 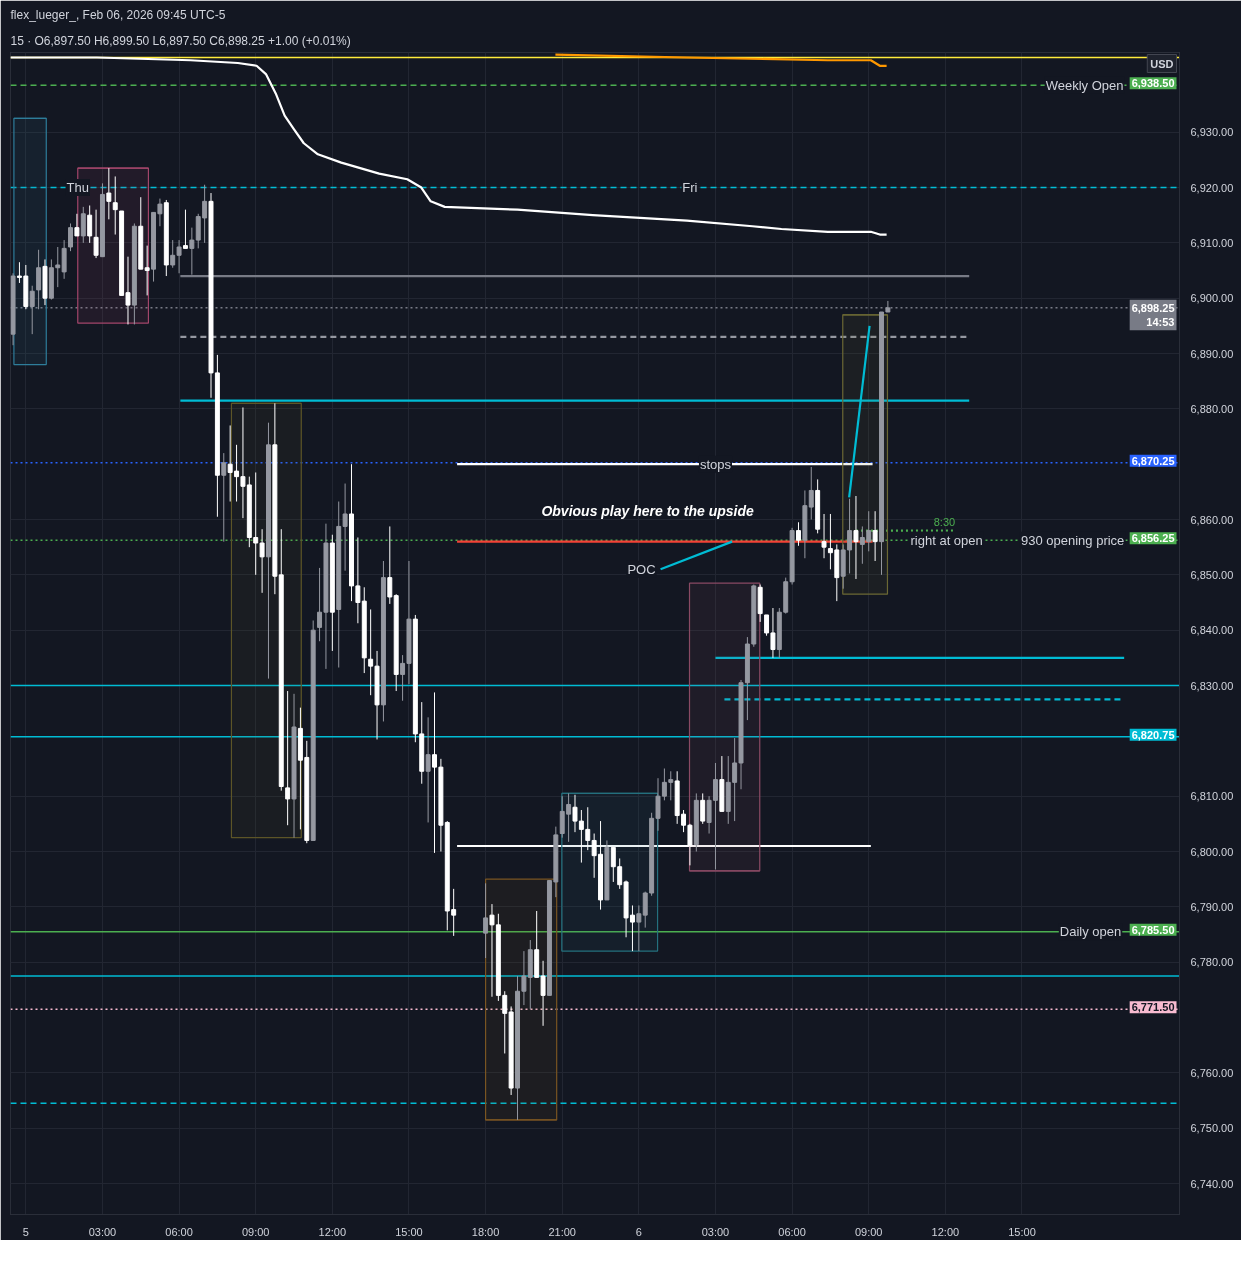 I want to click on y-tick-label: 6,760.00, so click(x=1212, y=1072).